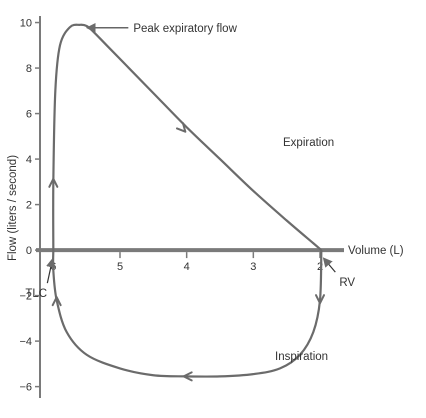 Image resolution: width=426 pixels, height=418 pixels. What do you see at coordinates (185, 29) in the screenshot?
I see `peak-expiratory-flow-label: Peak expiratory flow` at bounding box center [185, 29].